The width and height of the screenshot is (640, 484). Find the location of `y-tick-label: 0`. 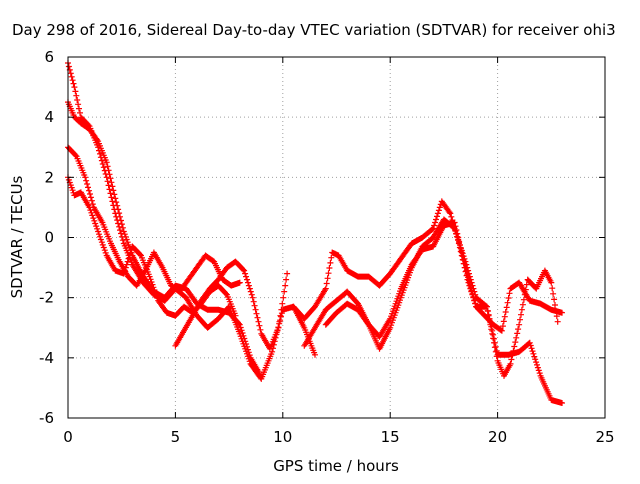

y-tick-label: 0 is located at coordinates (49, 238).